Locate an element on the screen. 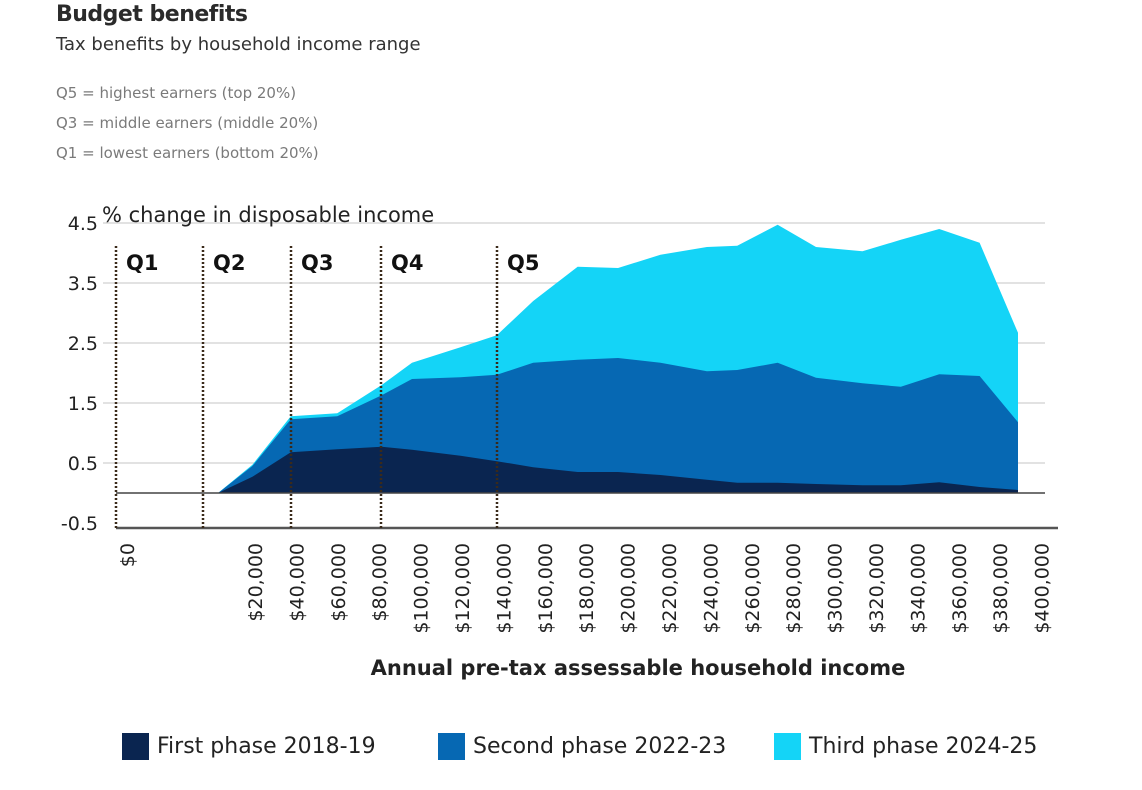  x-tick-label: $100,000 is located at coordinates (422, 588).